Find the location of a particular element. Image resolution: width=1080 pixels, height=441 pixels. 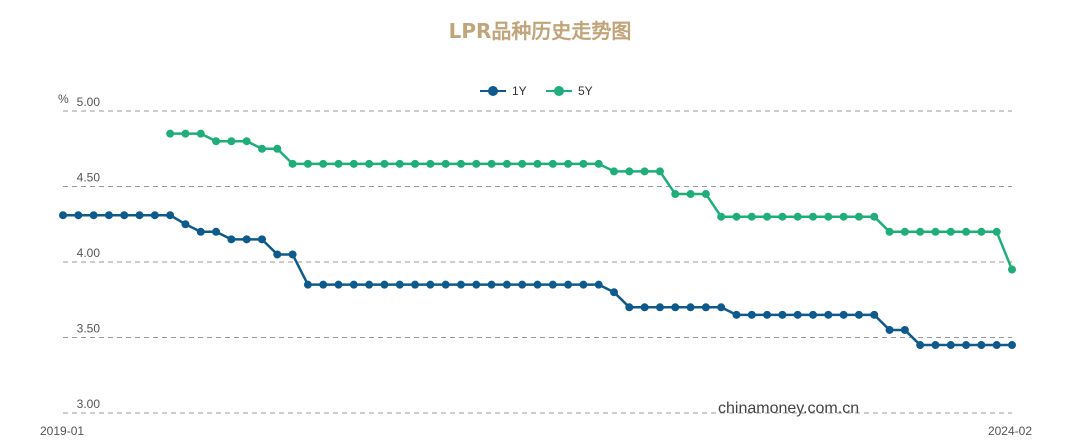

legend-item-1y: 1Y is located at coordinates (503, 91).